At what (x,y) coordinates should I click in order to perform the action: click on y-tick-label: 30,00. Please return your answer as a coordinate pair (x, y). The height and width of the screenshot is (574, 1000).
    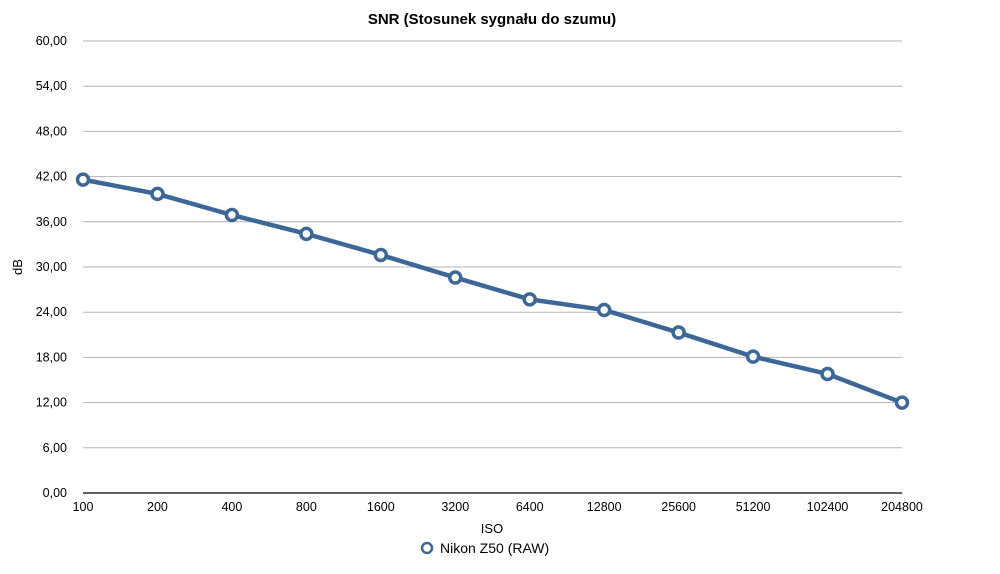
    Looking at the image, I should click on (51, 267).